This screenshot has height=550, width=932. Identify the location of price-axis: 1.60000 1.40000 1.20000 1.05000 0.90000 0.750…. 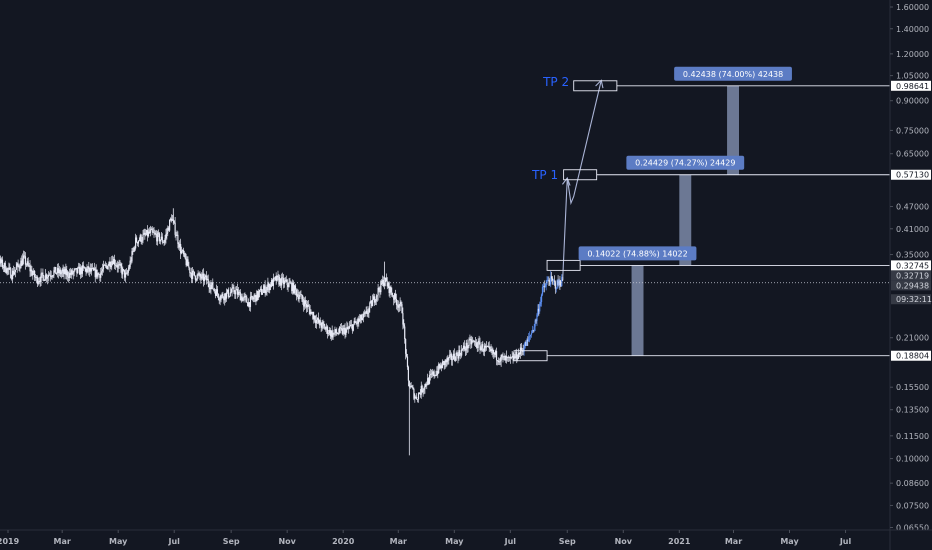
(910, 275).